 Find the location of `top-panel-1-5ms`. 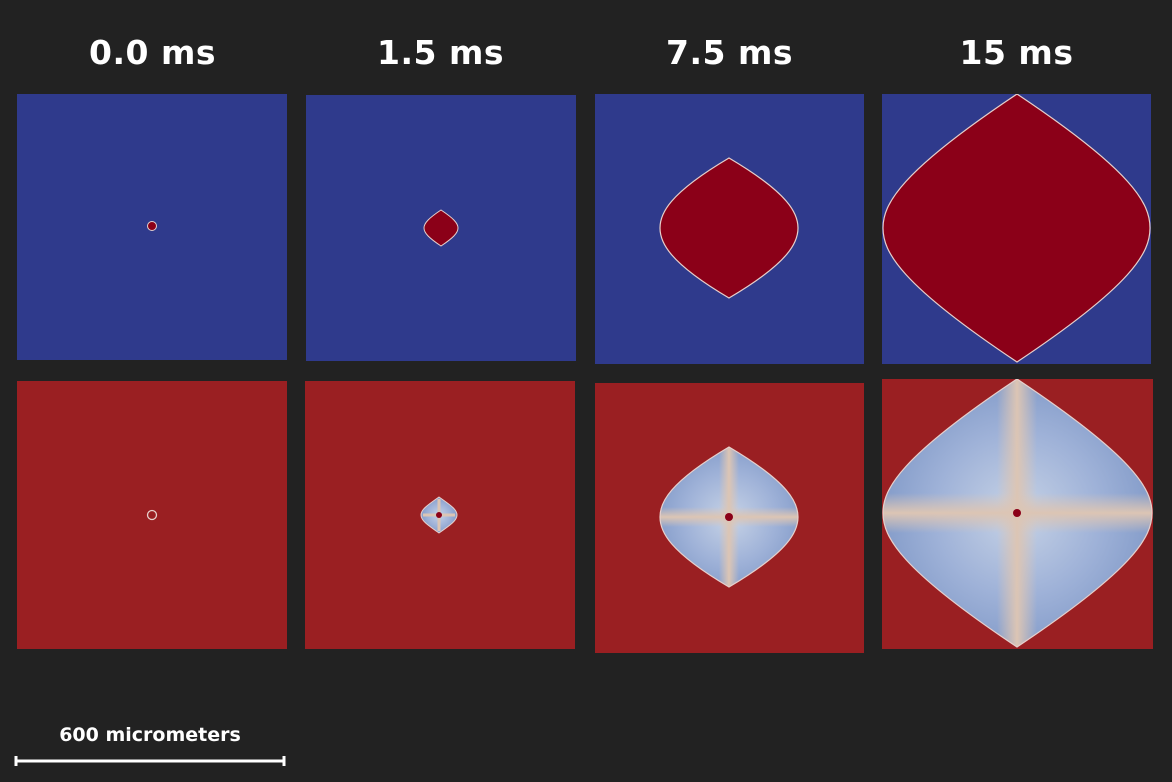

top-panel-1-5ms is located at coordinates (441, 228).